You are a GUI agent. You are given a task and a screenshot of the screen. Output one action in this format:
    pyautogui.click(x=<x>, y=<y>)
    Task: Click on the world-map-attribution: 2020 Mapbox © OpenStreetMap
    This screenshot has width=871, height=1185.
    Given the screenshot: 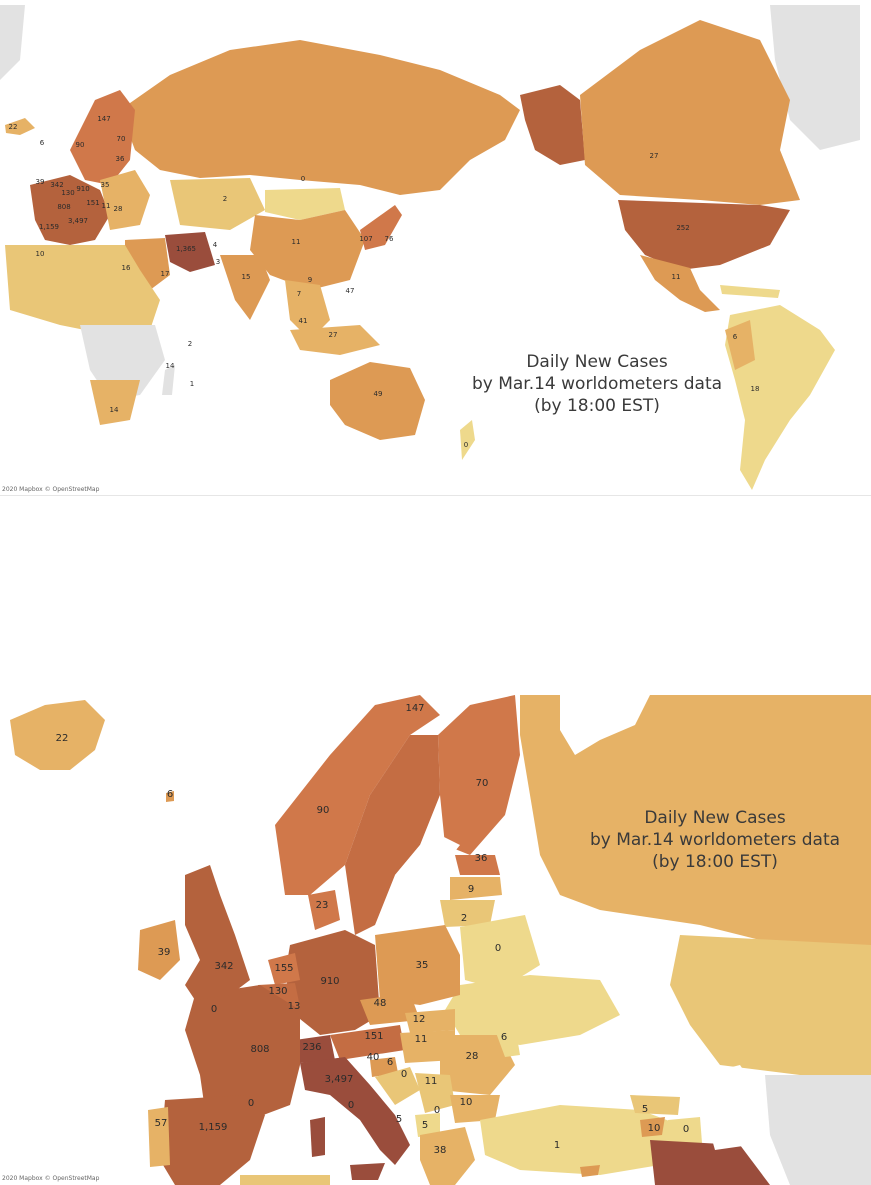 What is the action you would take?
    pyautogui.click(x=51, y=489)
    